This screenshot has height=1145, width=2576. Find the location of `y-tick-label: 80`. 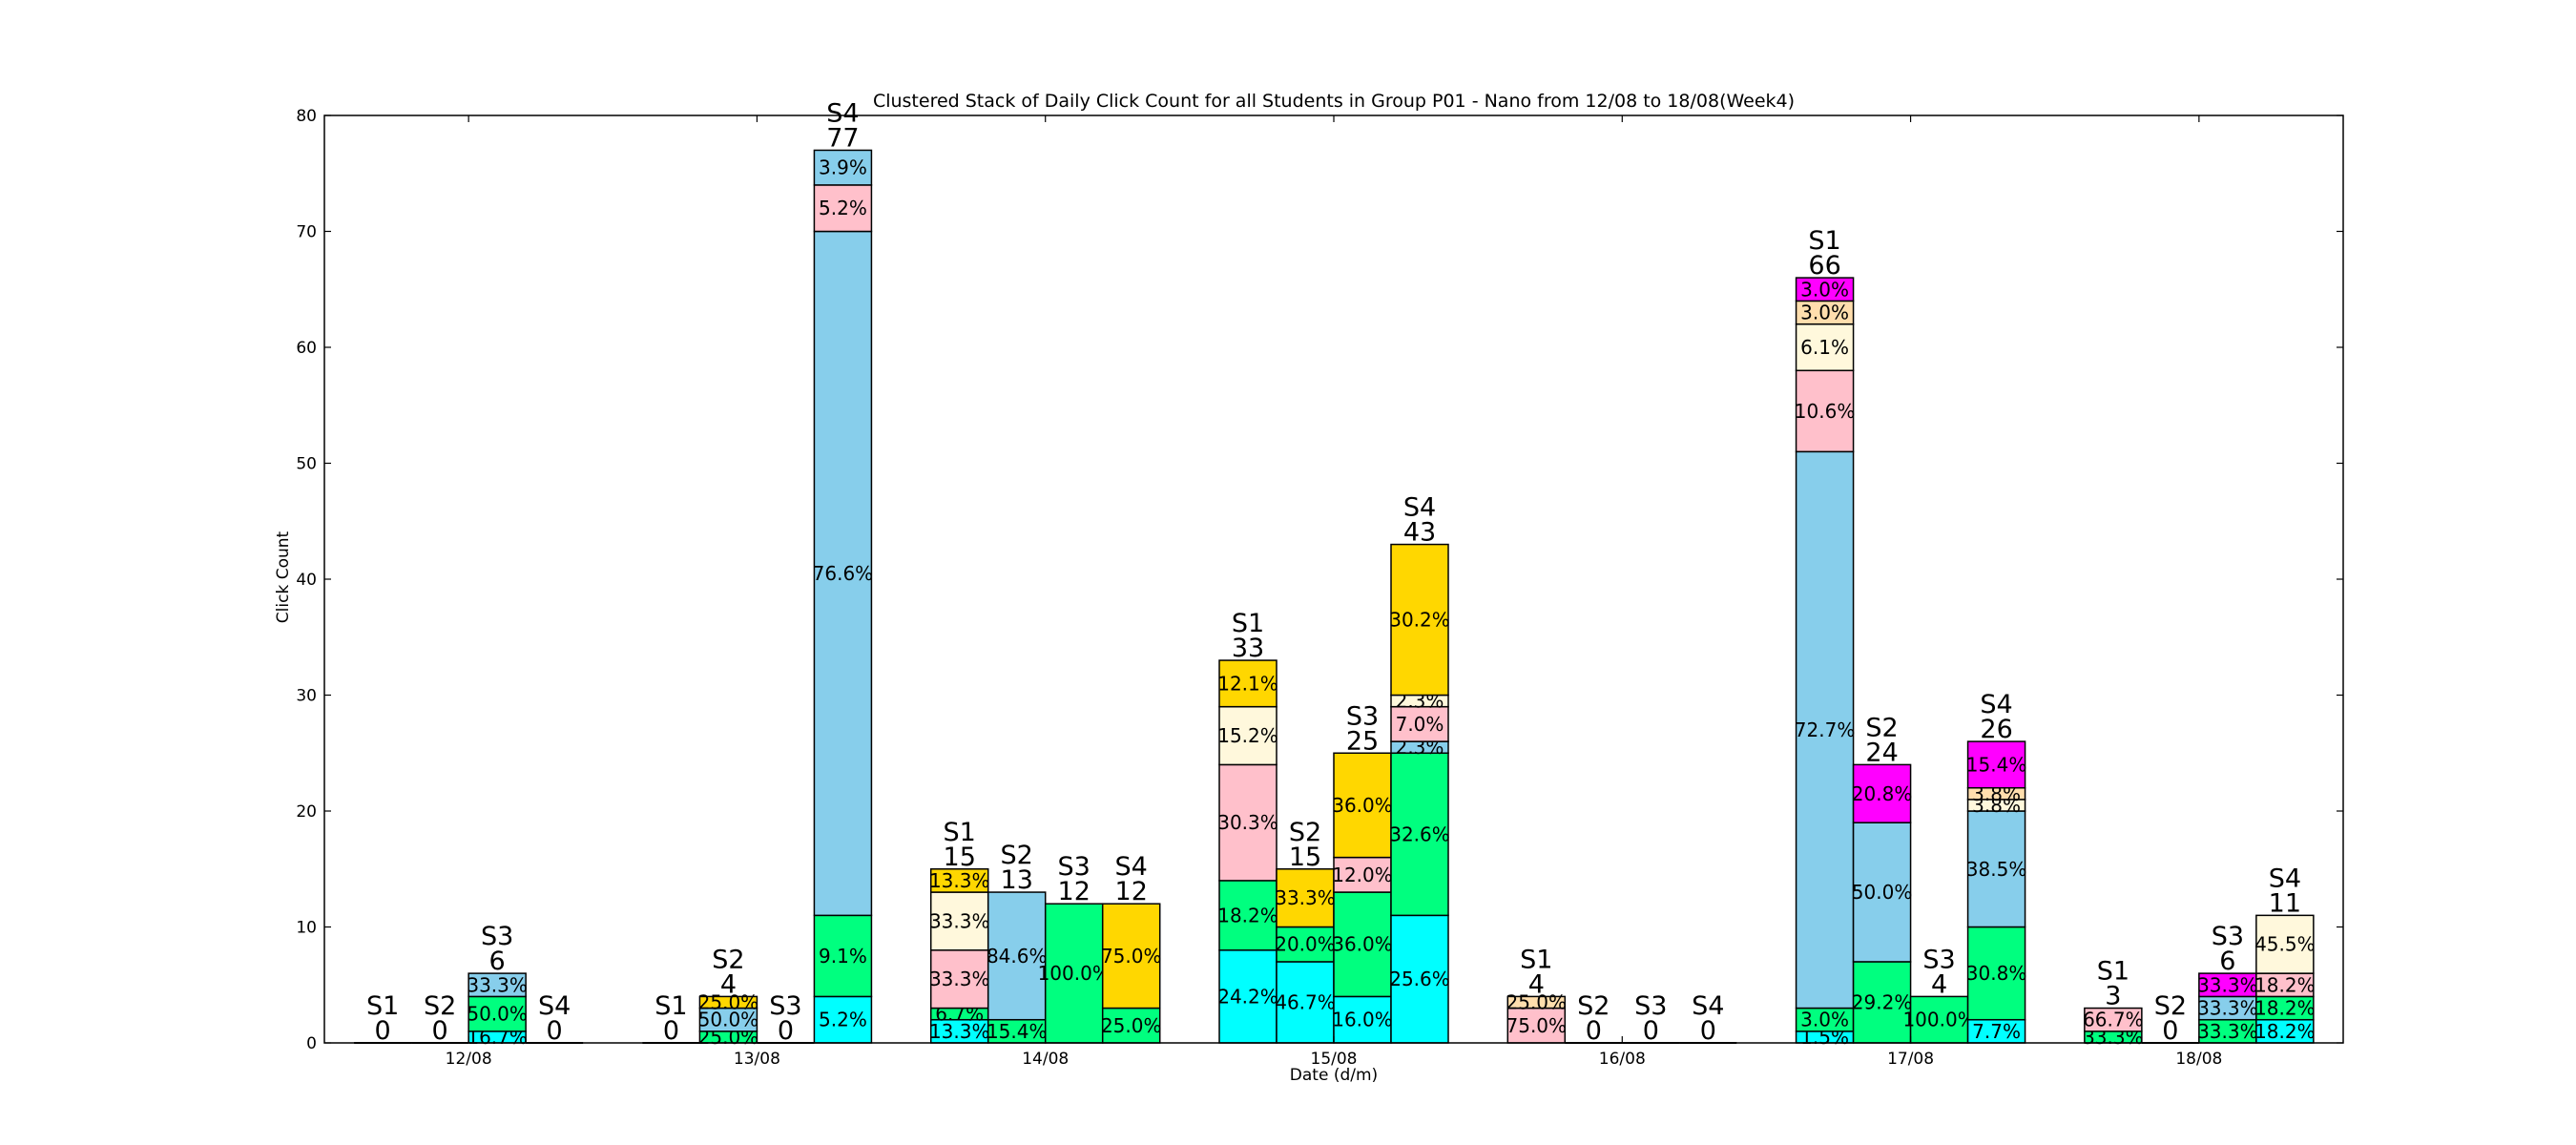

y-tick-label: 80 is located at coordinates (306, 116).